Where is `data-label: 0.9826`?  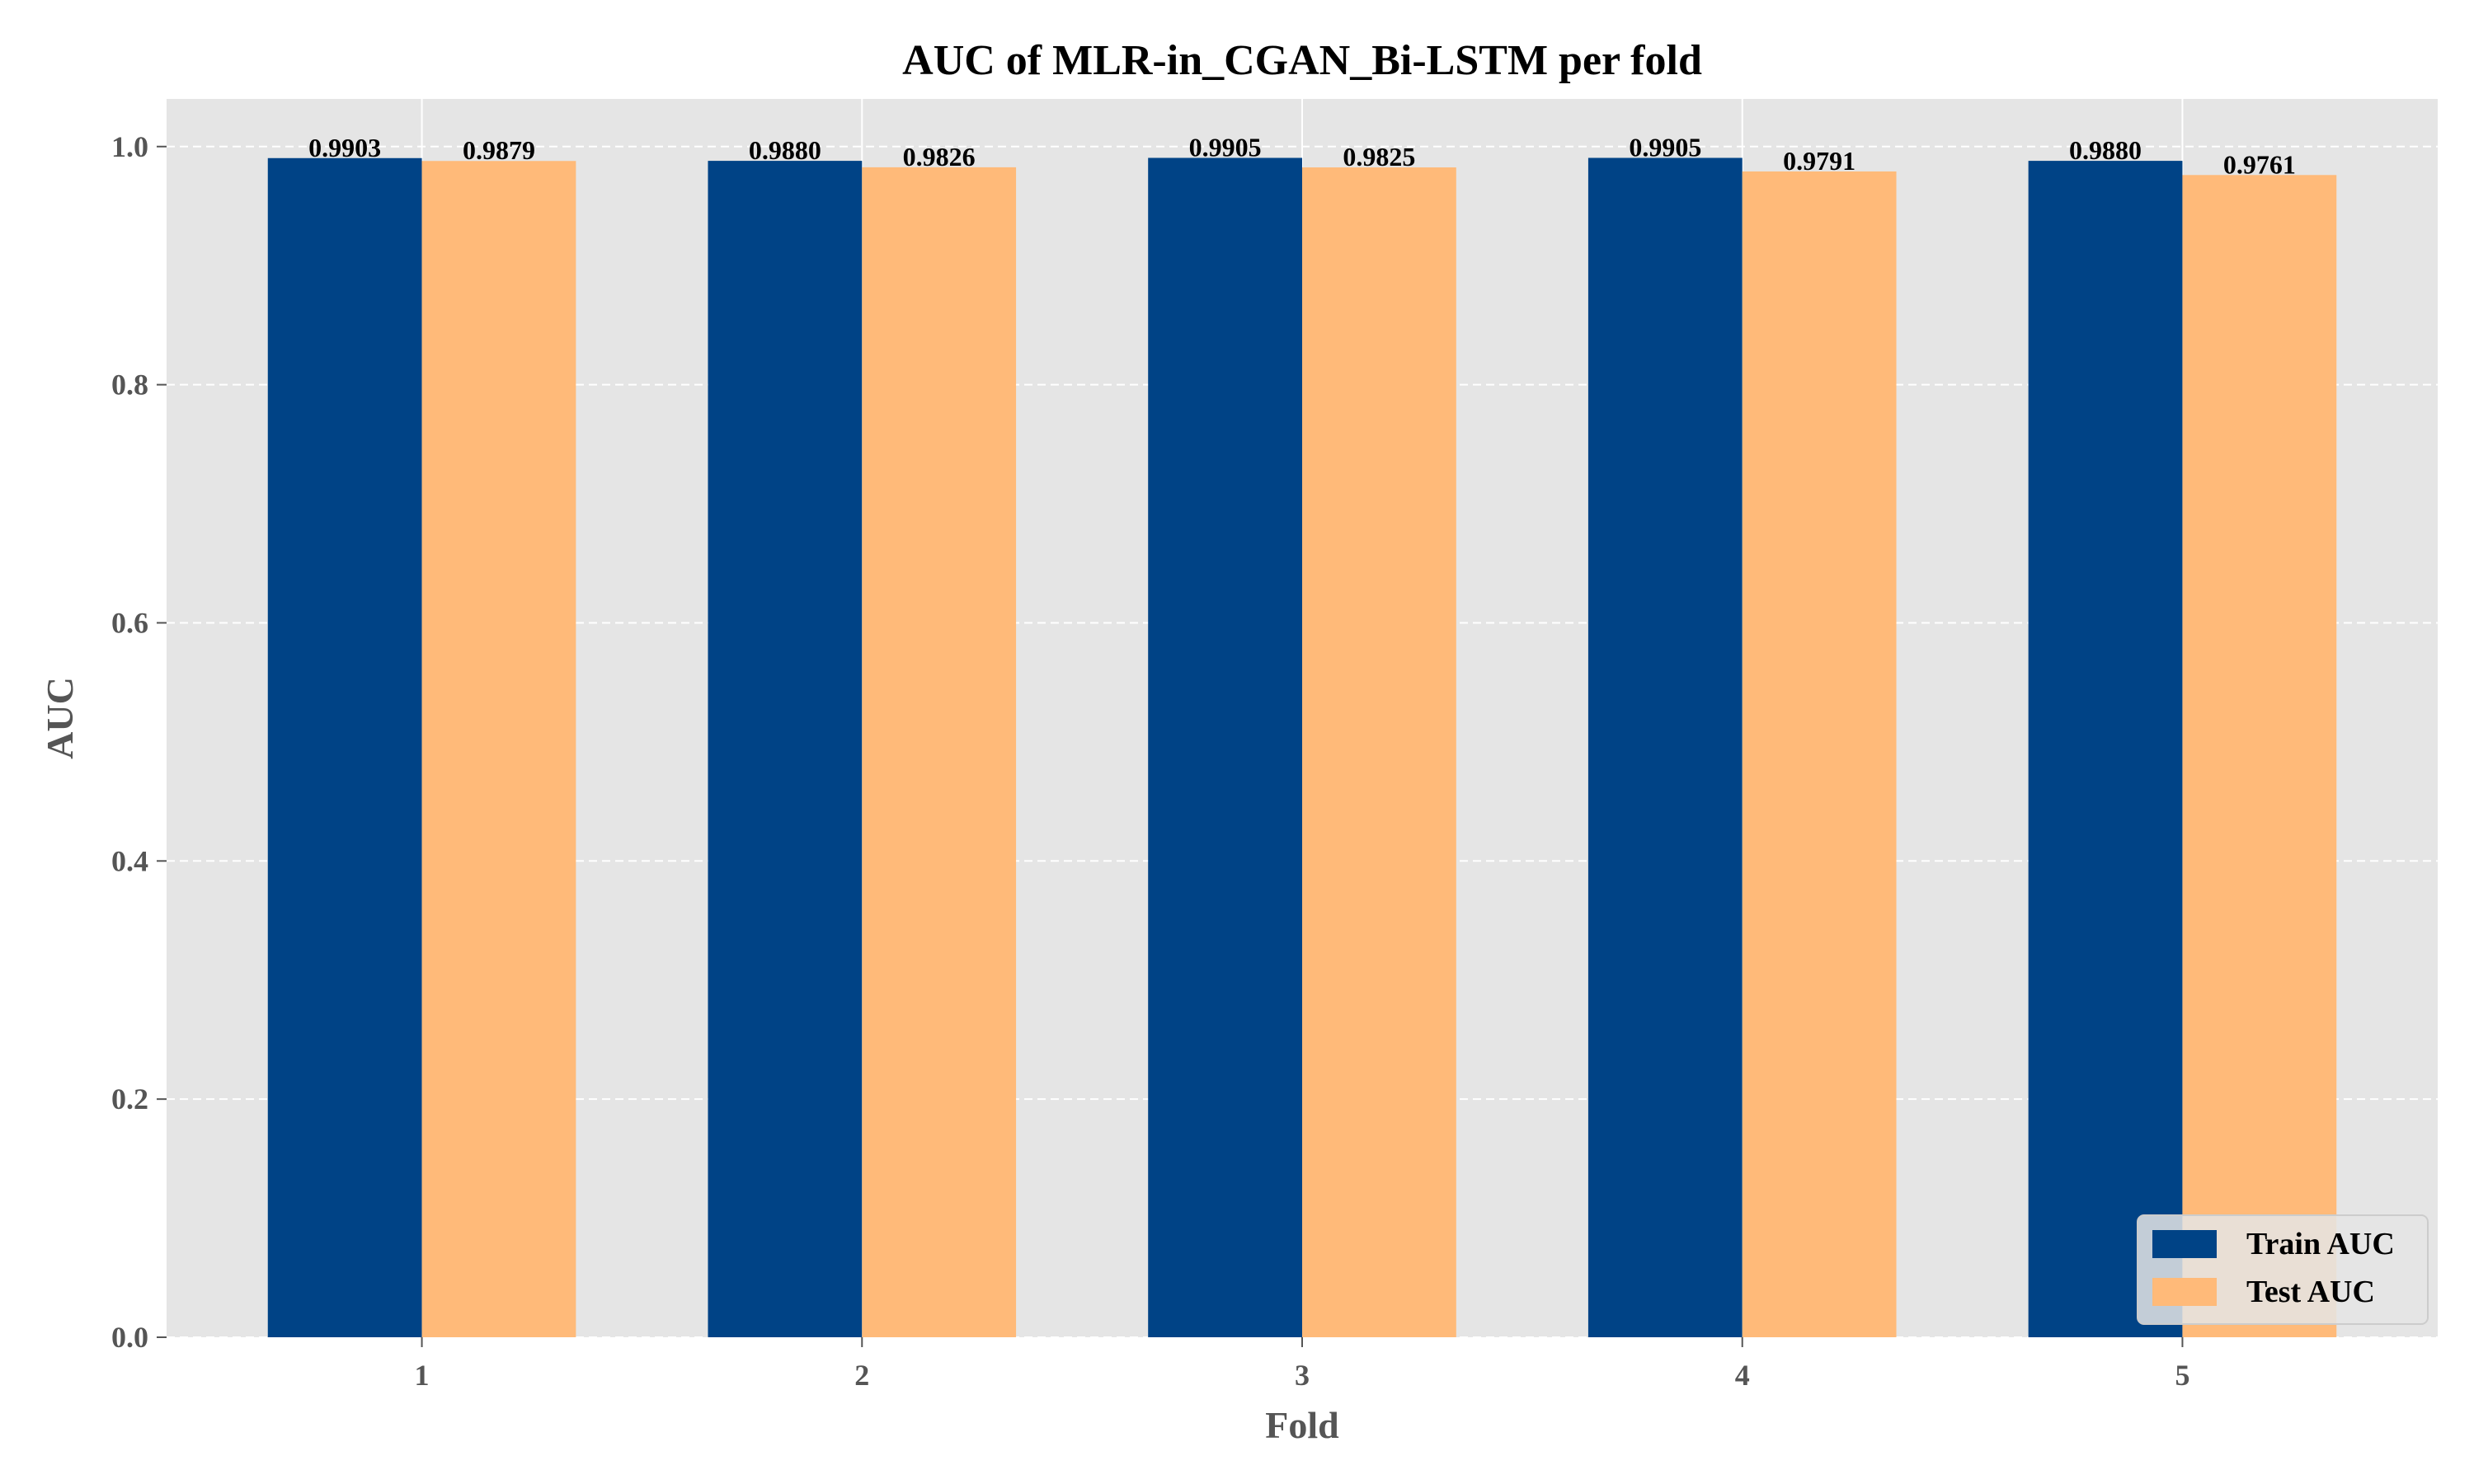
data-label: 0.9826 is located at coordinates (939, 156).